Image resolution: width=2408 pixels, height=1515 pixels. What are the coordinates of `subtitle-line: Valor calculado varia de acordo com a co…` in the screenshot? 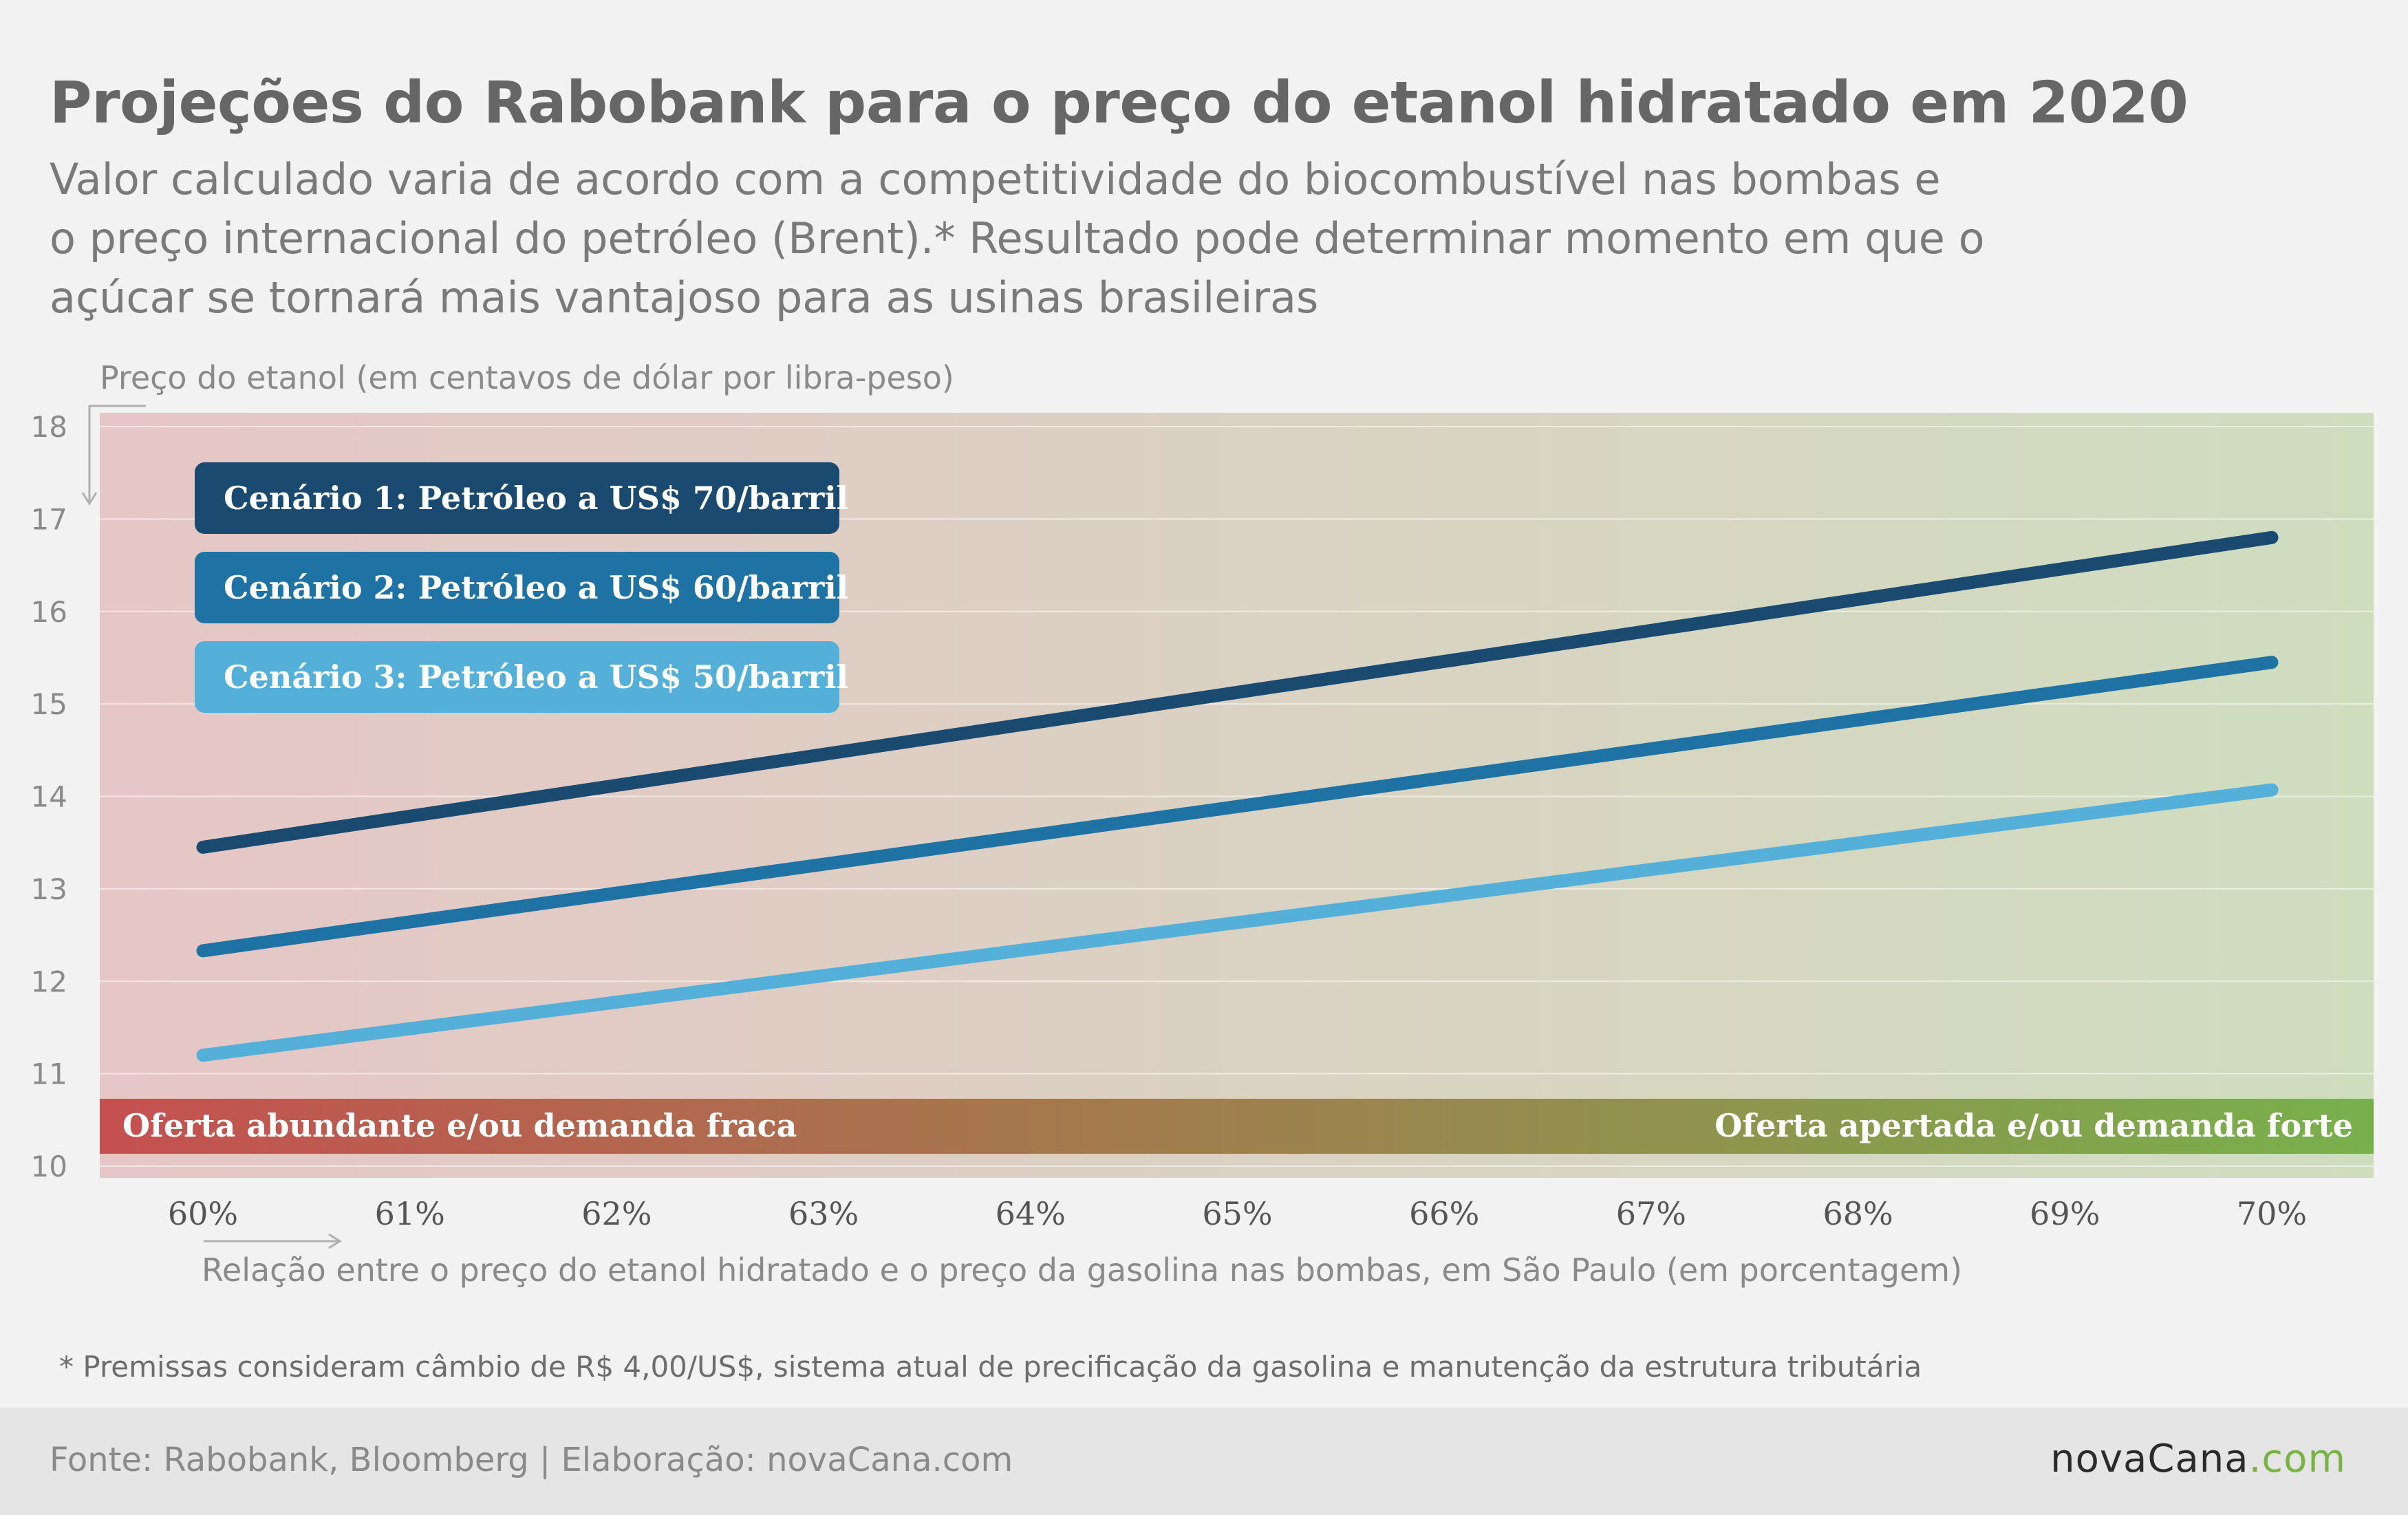 It's located at (995, 179).